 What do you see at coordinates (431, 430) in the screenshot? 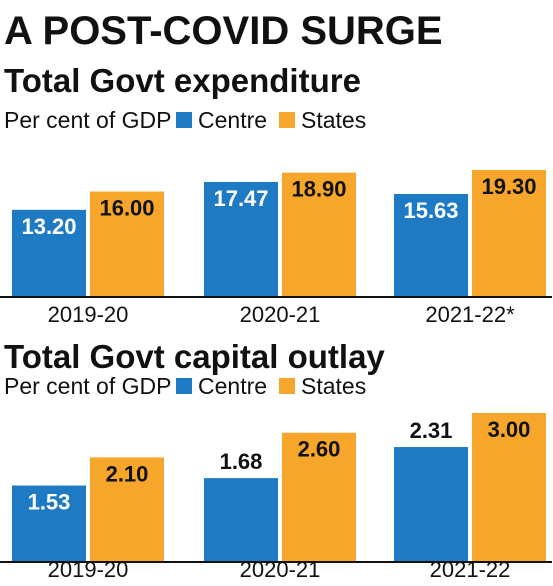
I see `data-label-centre: 2.31` at bounding box center [431, 430].